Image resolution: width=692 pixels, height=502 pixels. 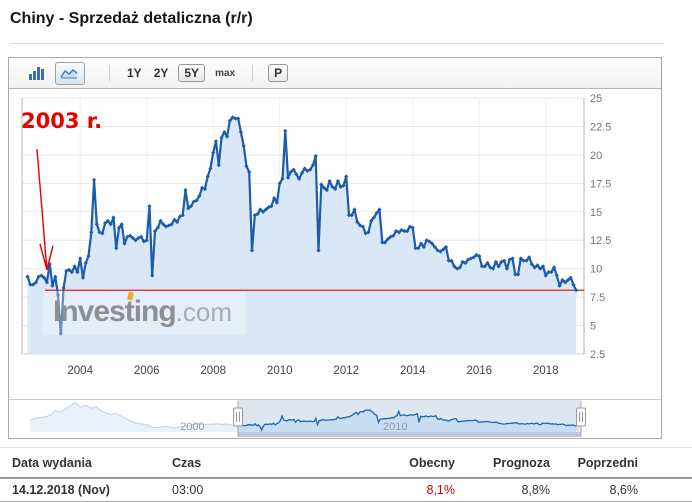 What do you see at coordinates (188, 490) in the screenshot?
I see `cell-time: 03:00` at bounding box center [188, 490].